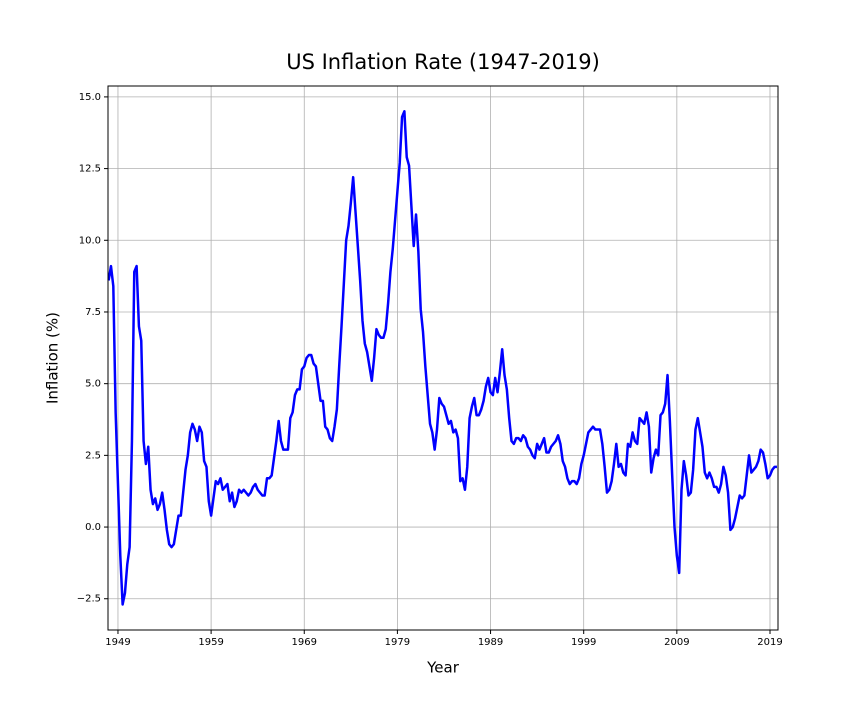  Describe the element at coordinates (93, 384) in the screenshot. I see `y-tick-label: 5.0` at that location.